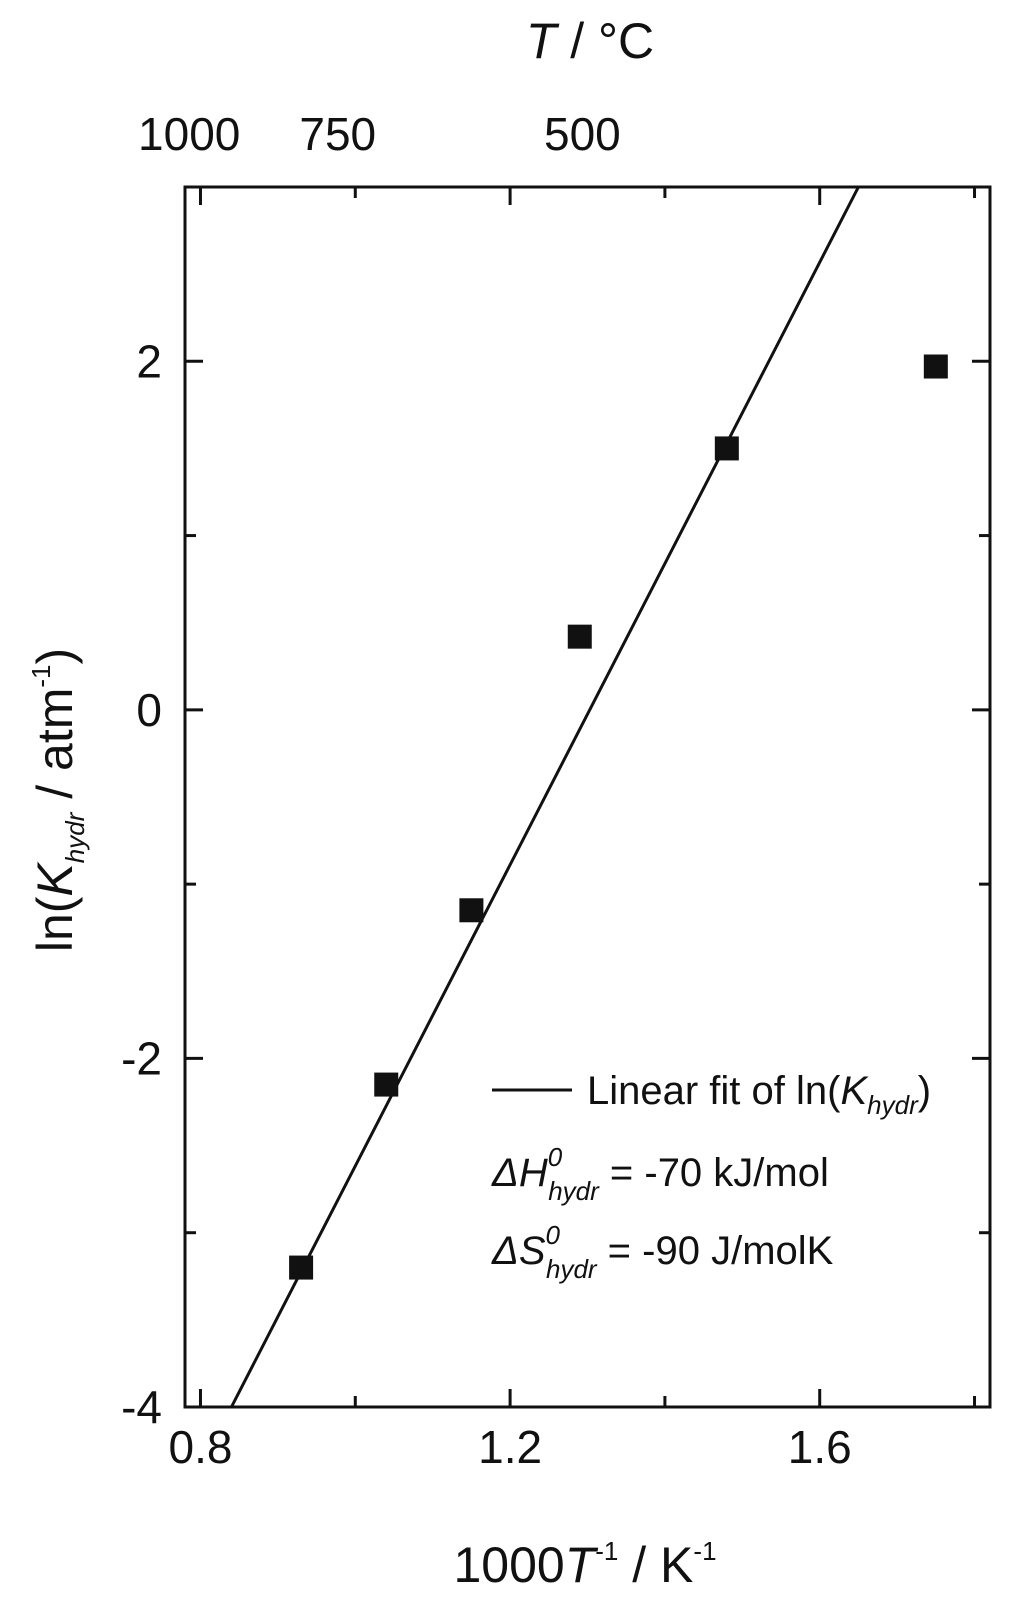 The height and width of the screenshot is (1615, 1024). Describe the element at coordinates (553, 1235) in the screenshot. I see `legend-ds-sup: 0` at that location.